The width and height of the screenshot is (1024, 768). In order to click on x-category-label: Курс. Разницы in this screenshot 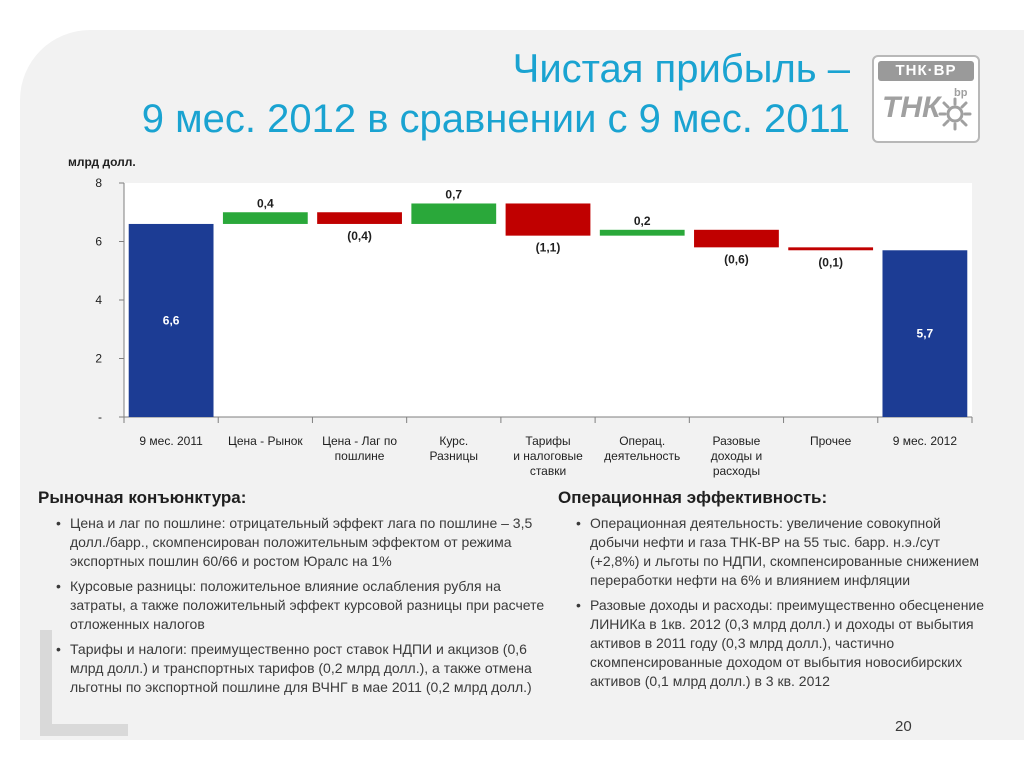, I will do `click(454, 448)`.